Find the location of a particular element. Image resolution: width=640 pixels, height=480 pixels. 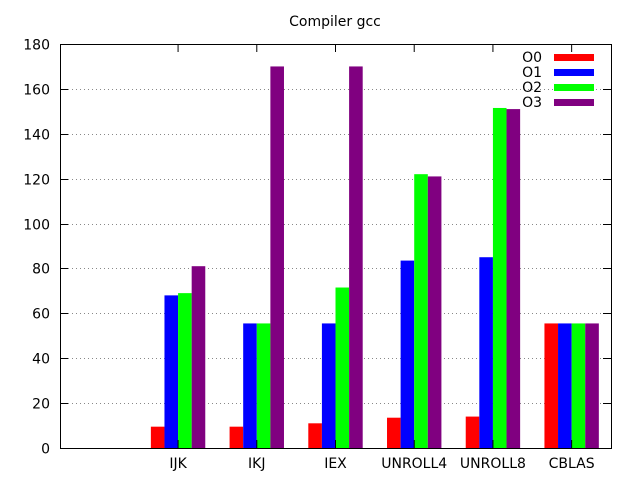

bar-o2-unroll4 is located at coordinates (421, 311).